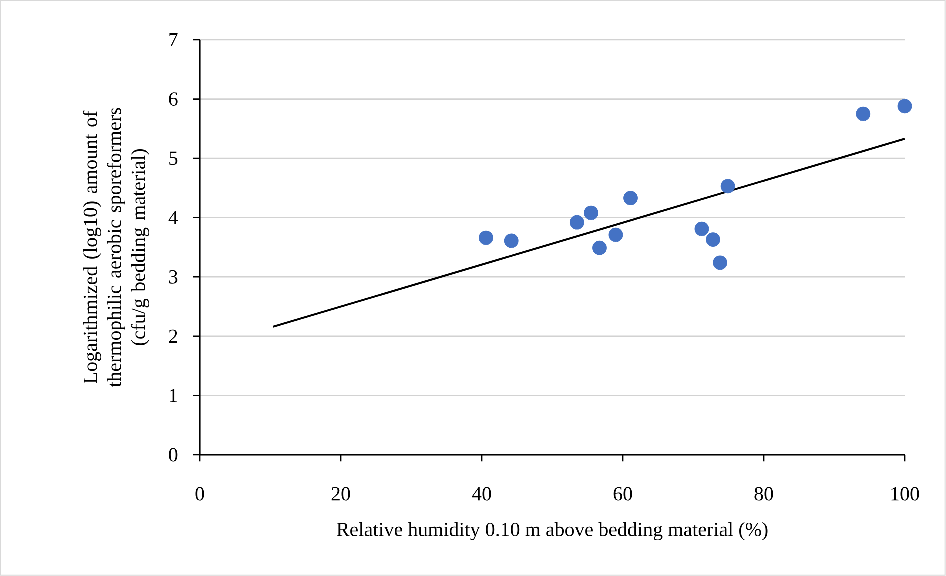 The image size is (946, 576). Describe the element at coordinates (623, 494) in the screenshot. I see `x-tick-label: 60` at that location.